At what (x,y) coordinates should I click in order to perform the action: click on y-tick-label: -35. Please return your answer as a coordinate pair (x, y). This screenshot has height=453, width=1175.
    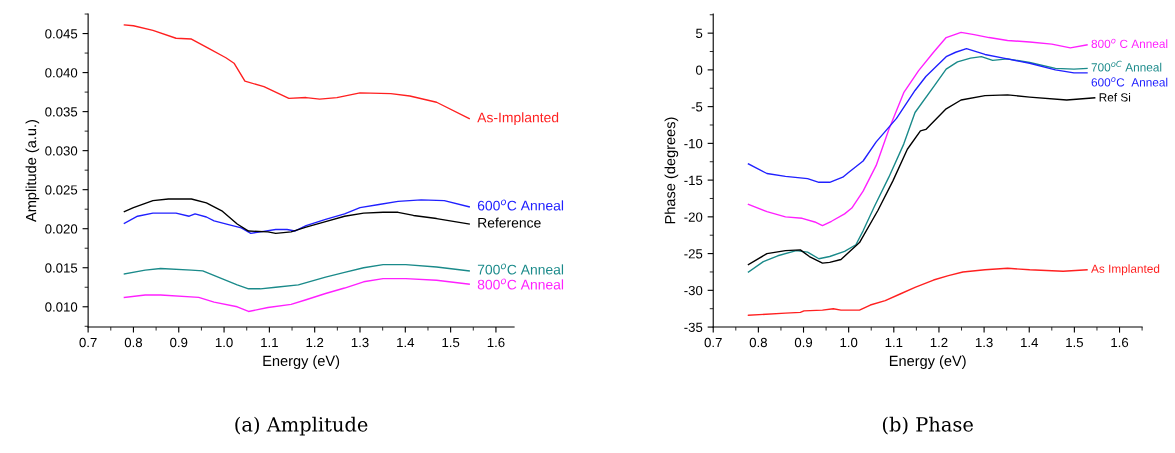
    Looking at the image, I should click on (693, 327).